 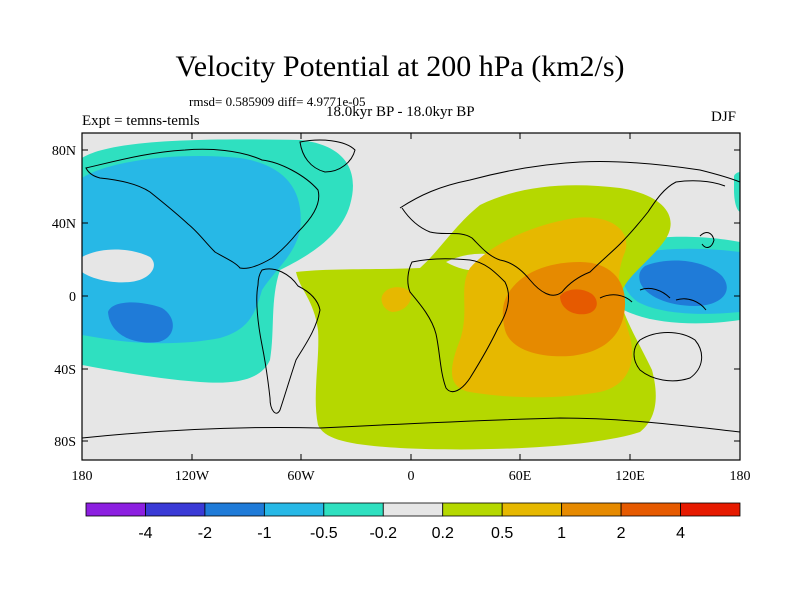 What do you see at coordinates (707, 240) in the screenshot?
I see `coastline-japan` at bounding box center [707, 240].